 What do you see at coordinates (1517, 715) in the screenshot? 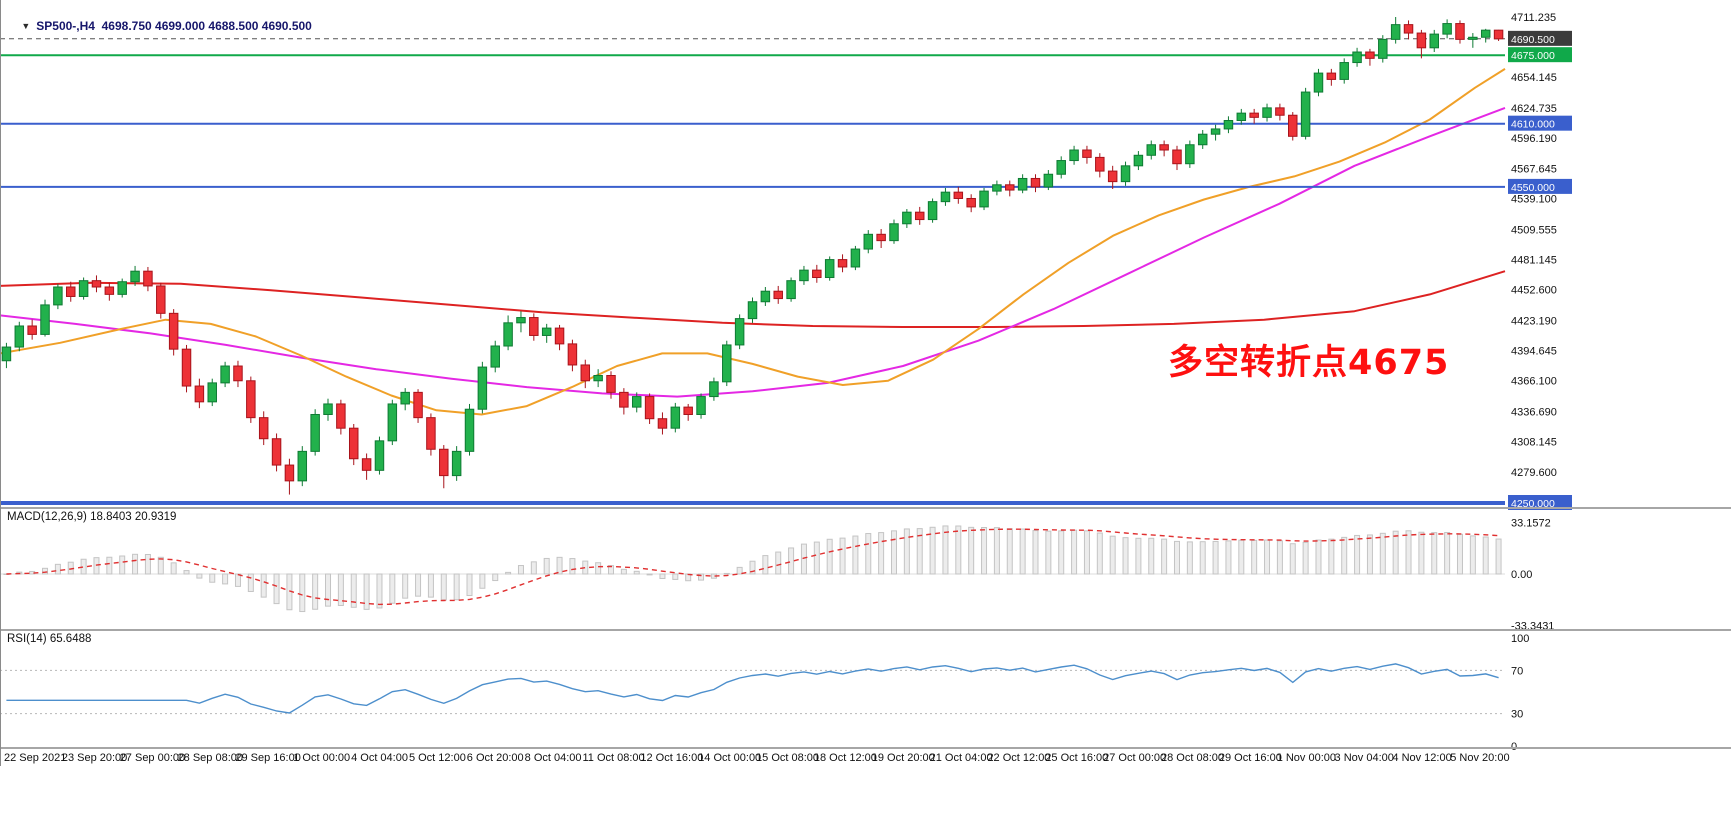
I see `rsi-tick: 30` at bounding box center [1517, 715].